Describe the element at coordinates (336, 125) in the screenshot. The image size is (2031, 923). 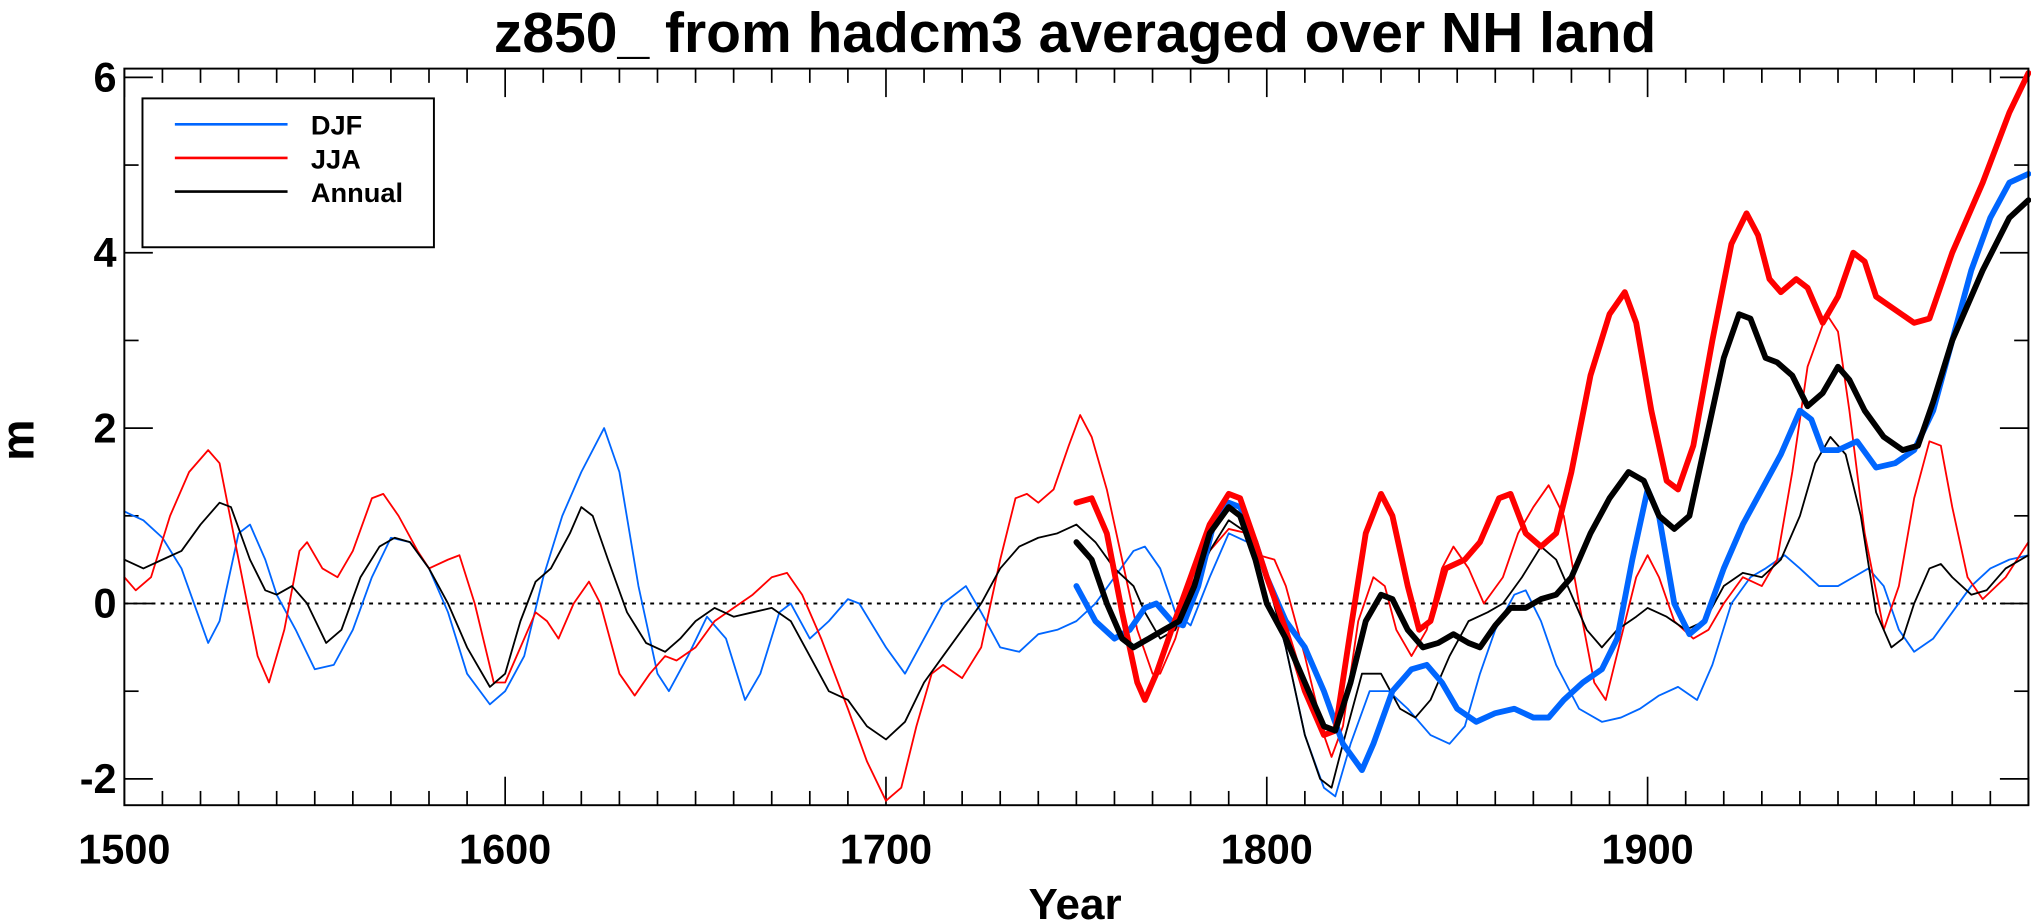
I see `legend-label-djf: DJF` at that location.